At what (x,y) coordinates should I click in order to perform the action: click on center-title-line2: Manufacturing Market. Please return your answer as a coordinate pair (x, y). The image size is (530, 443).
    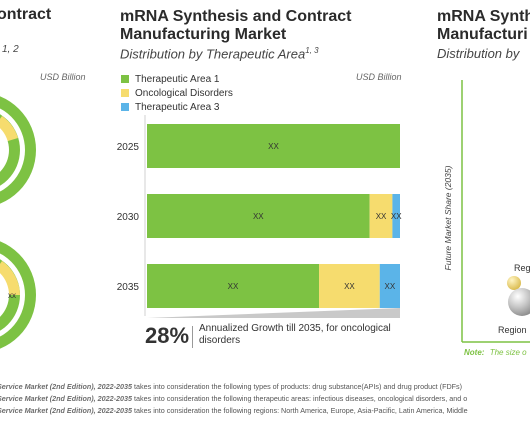
    Looking at the image, I should click on (203, 34).